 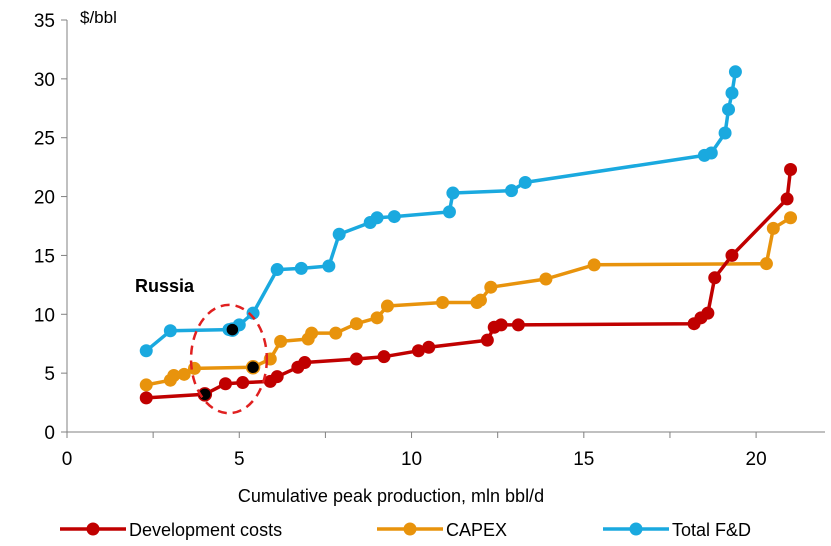 What do you see at coordinates (49, 374) in the screenshot?
I see `y-tick-label: 5` at bounding box center [49, 374].